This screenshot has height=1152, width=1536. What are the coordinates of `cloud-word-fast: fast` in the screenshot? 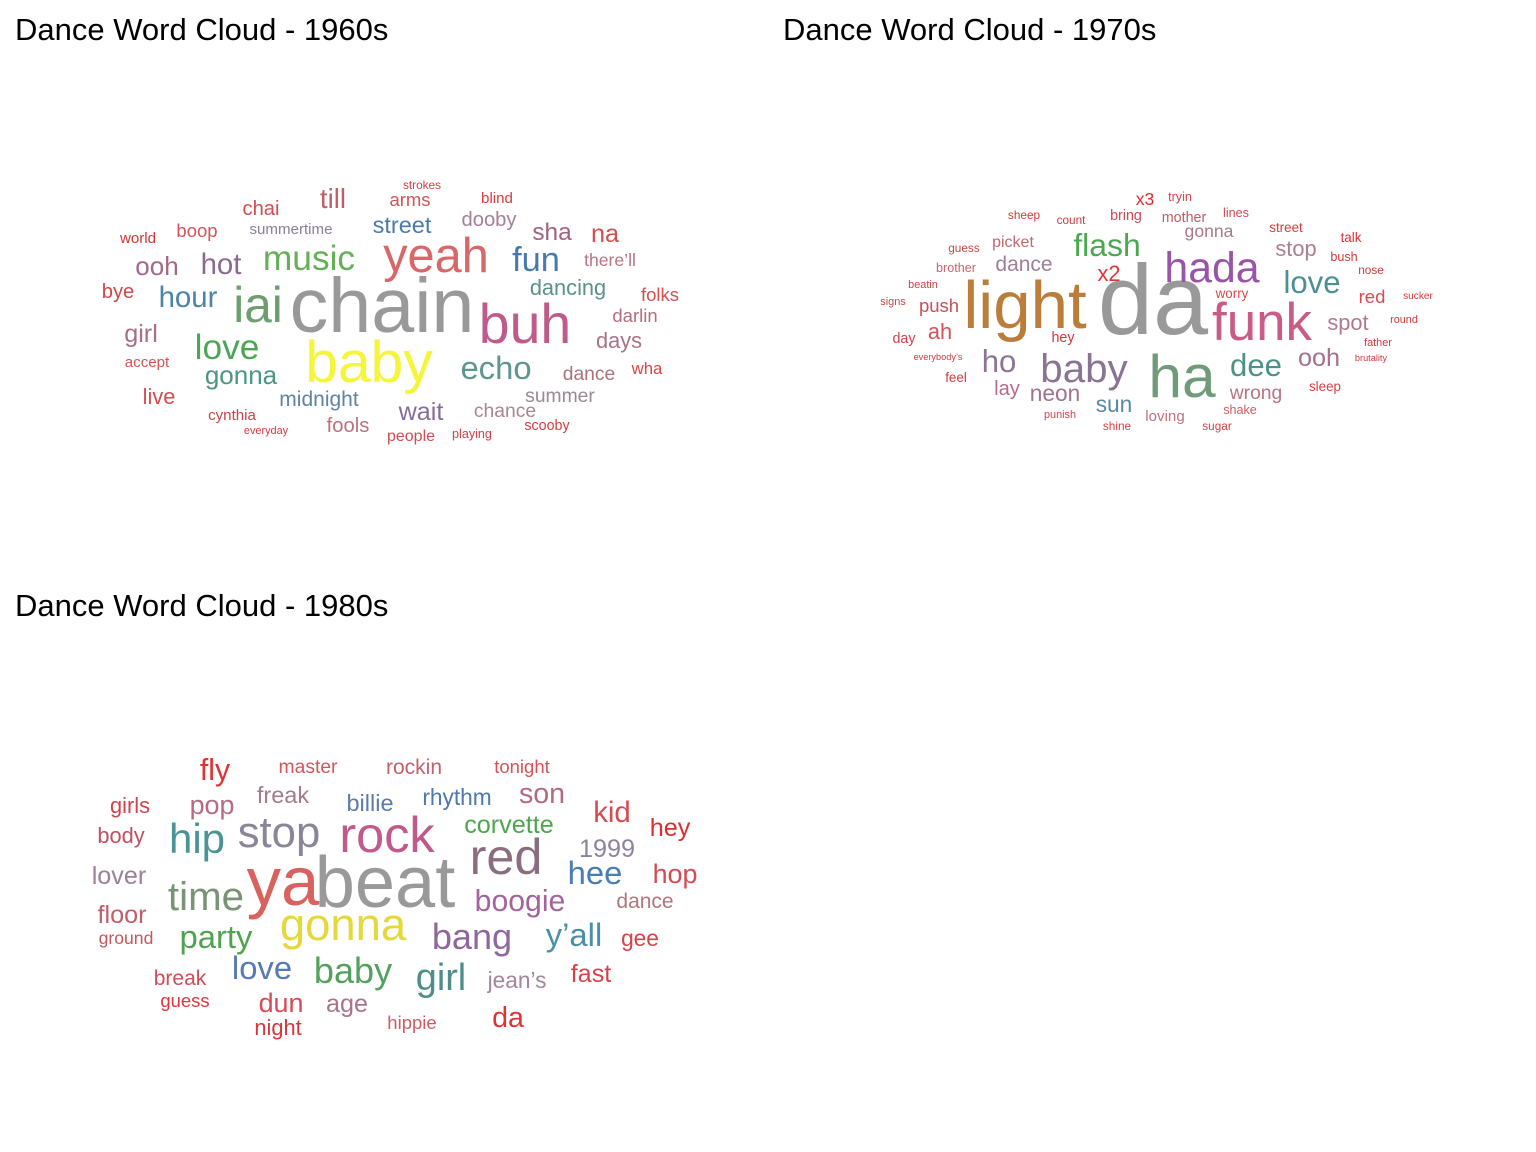 It's located at (591, 974).